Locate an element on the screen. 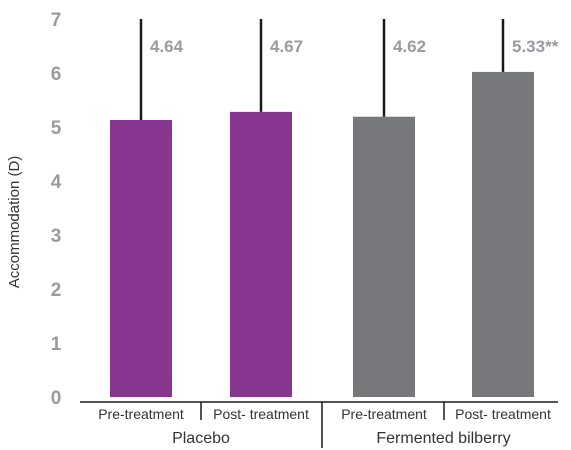  data-label: 4.62 is located at coordinates (409, 46).